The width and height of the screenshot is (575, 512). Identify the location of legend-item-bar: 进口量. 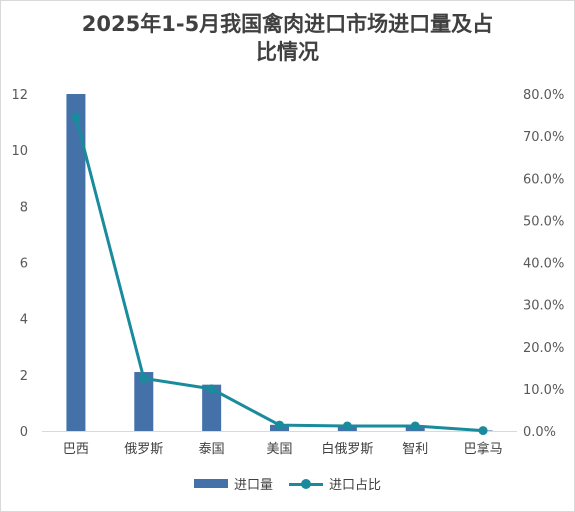
(233, 483).